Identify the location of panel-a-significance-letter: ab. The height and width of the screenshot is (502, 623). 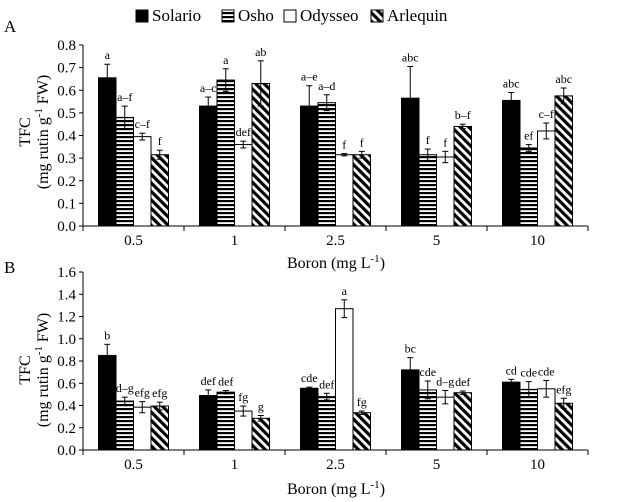
(260, 52).